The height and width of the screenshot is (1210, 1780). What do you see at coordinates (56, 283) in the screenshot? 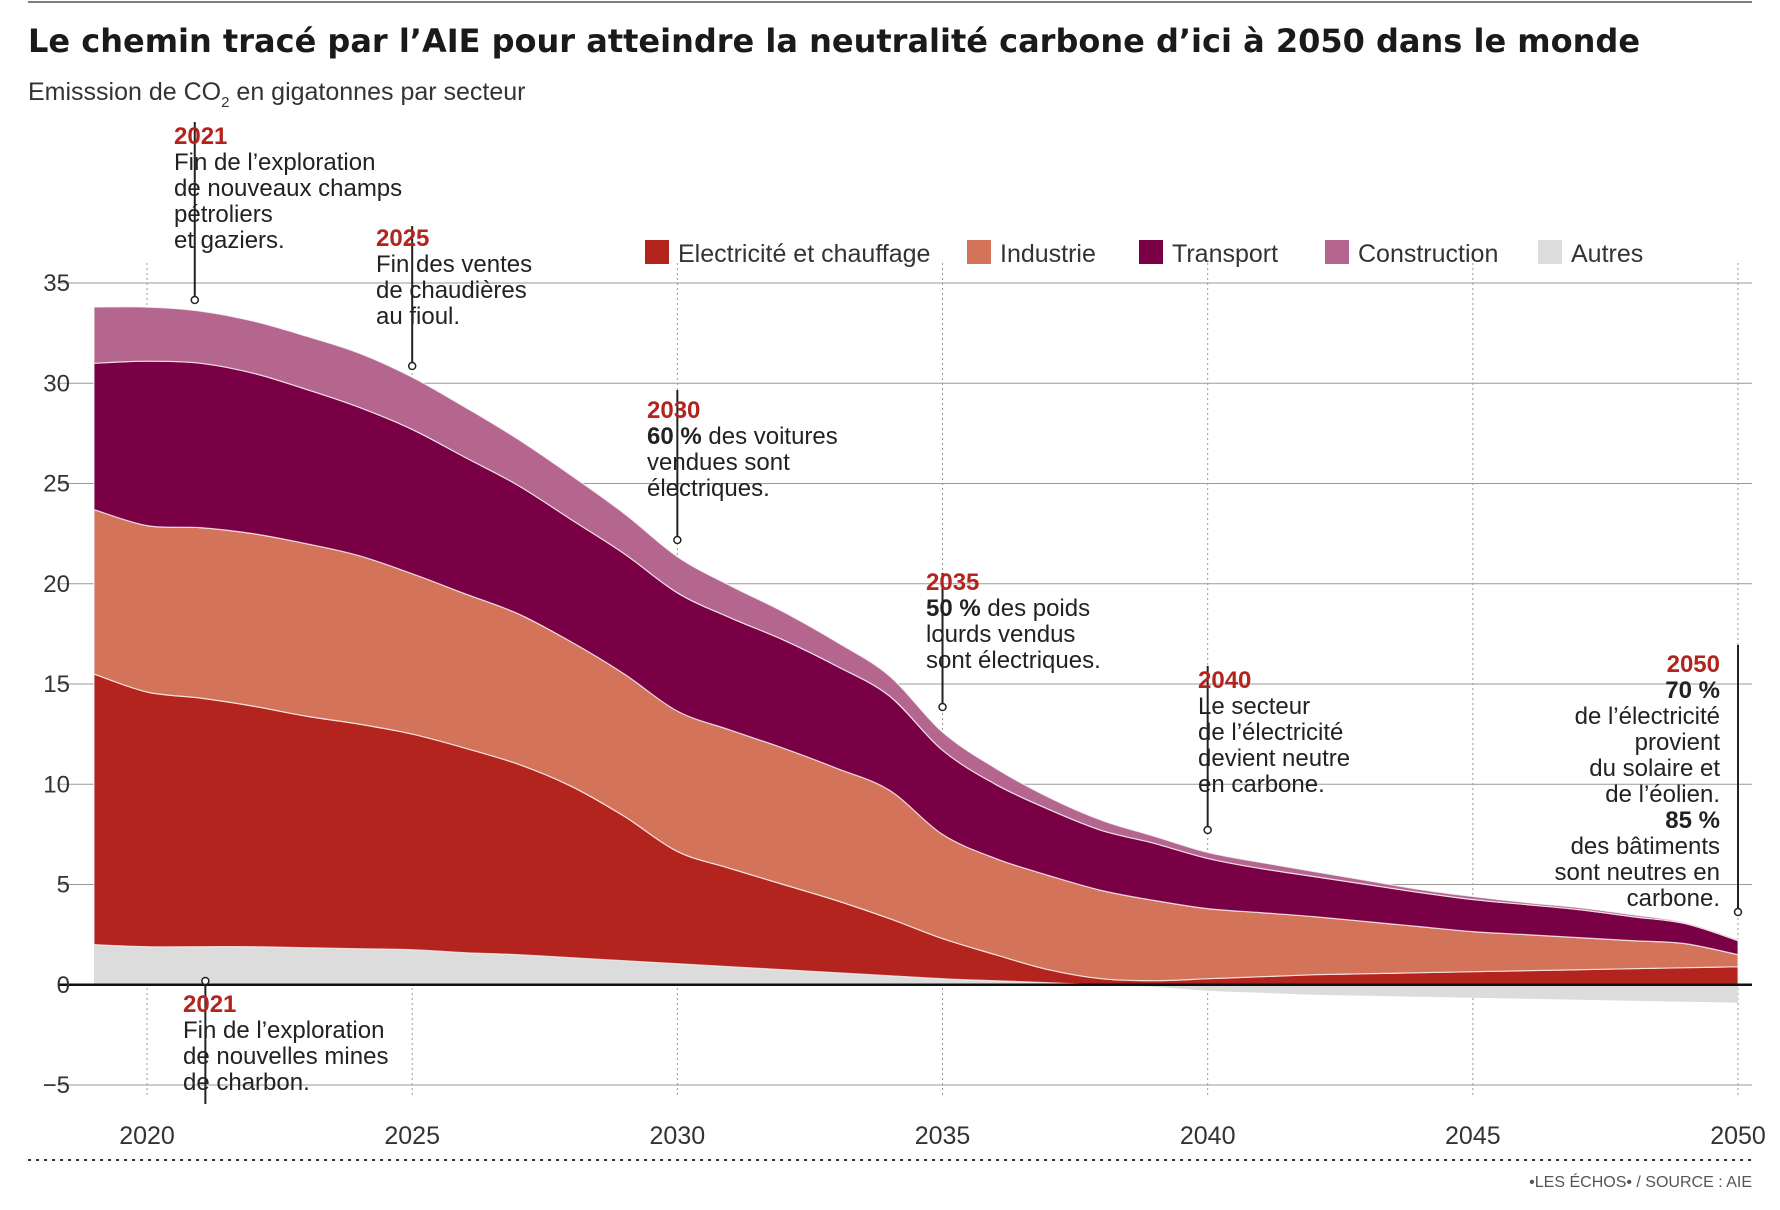
I see `y-tick-label: 35` at bounding box center [56, 283].